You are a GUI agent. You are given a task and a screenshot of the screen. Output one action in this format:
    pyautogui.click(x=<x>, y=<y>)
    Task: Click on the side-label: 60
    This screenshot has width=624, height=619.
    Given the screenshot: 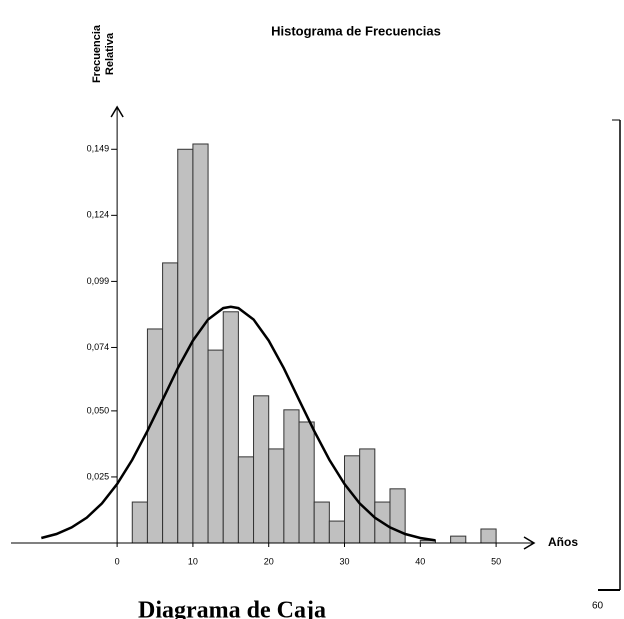 What is the action you would take?
    pyautogui.click(x=598, y=606)
    